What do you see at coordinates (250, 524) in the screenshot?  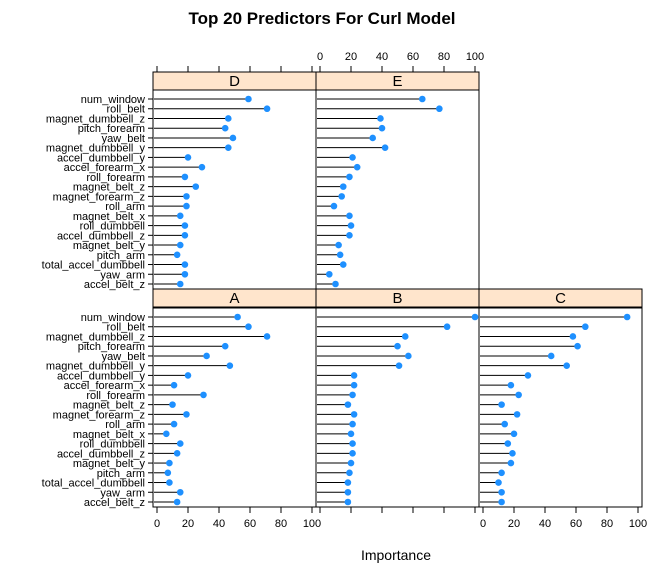 I see `x-tick-label-b0-60: 60` at bounding box center [250, 524].